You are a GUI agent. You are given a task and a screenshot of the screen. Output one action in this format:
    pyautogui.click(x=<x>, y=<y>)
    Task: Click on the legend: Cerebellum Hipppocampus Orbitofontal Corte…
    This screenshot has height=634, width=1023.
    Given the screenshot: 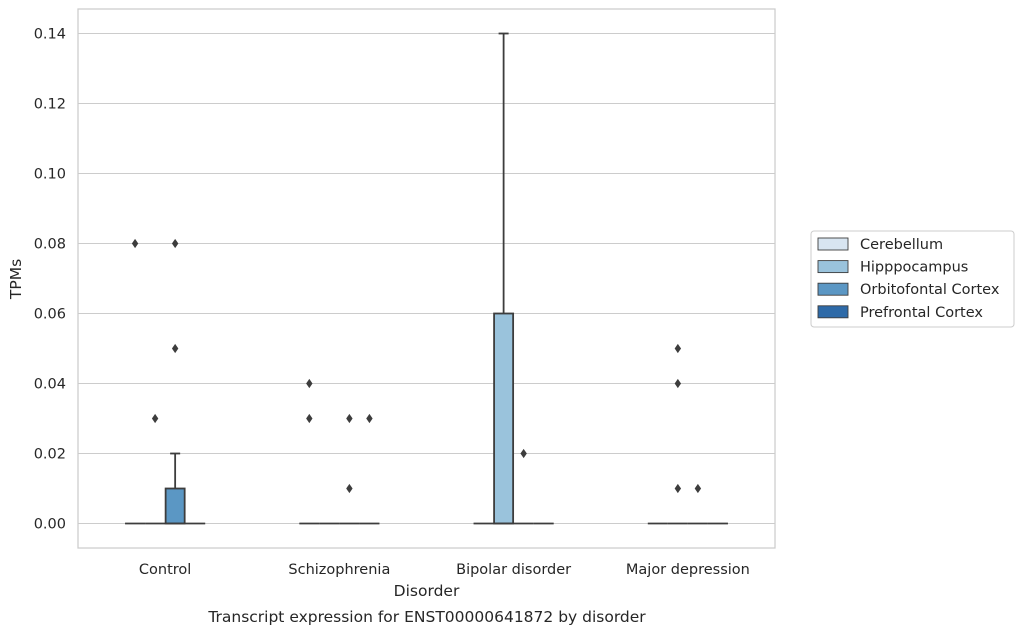 What is the action you would take?
    pyautogui.click(x=912, y=279)
    